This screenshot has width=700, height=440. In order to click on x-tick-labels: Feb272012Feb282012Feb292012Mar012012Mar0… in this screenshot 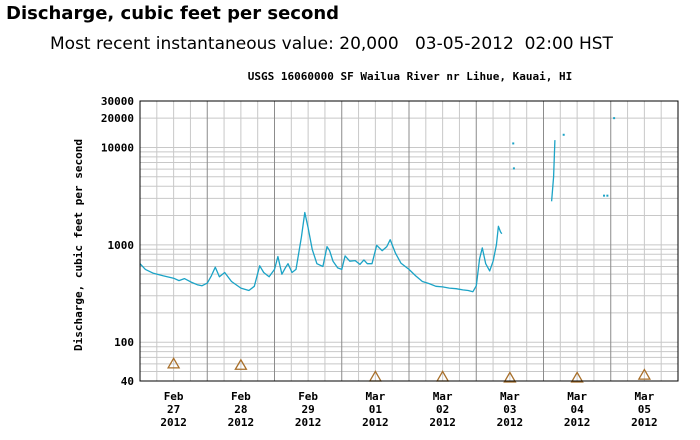, I will do `click(408, 409)`.